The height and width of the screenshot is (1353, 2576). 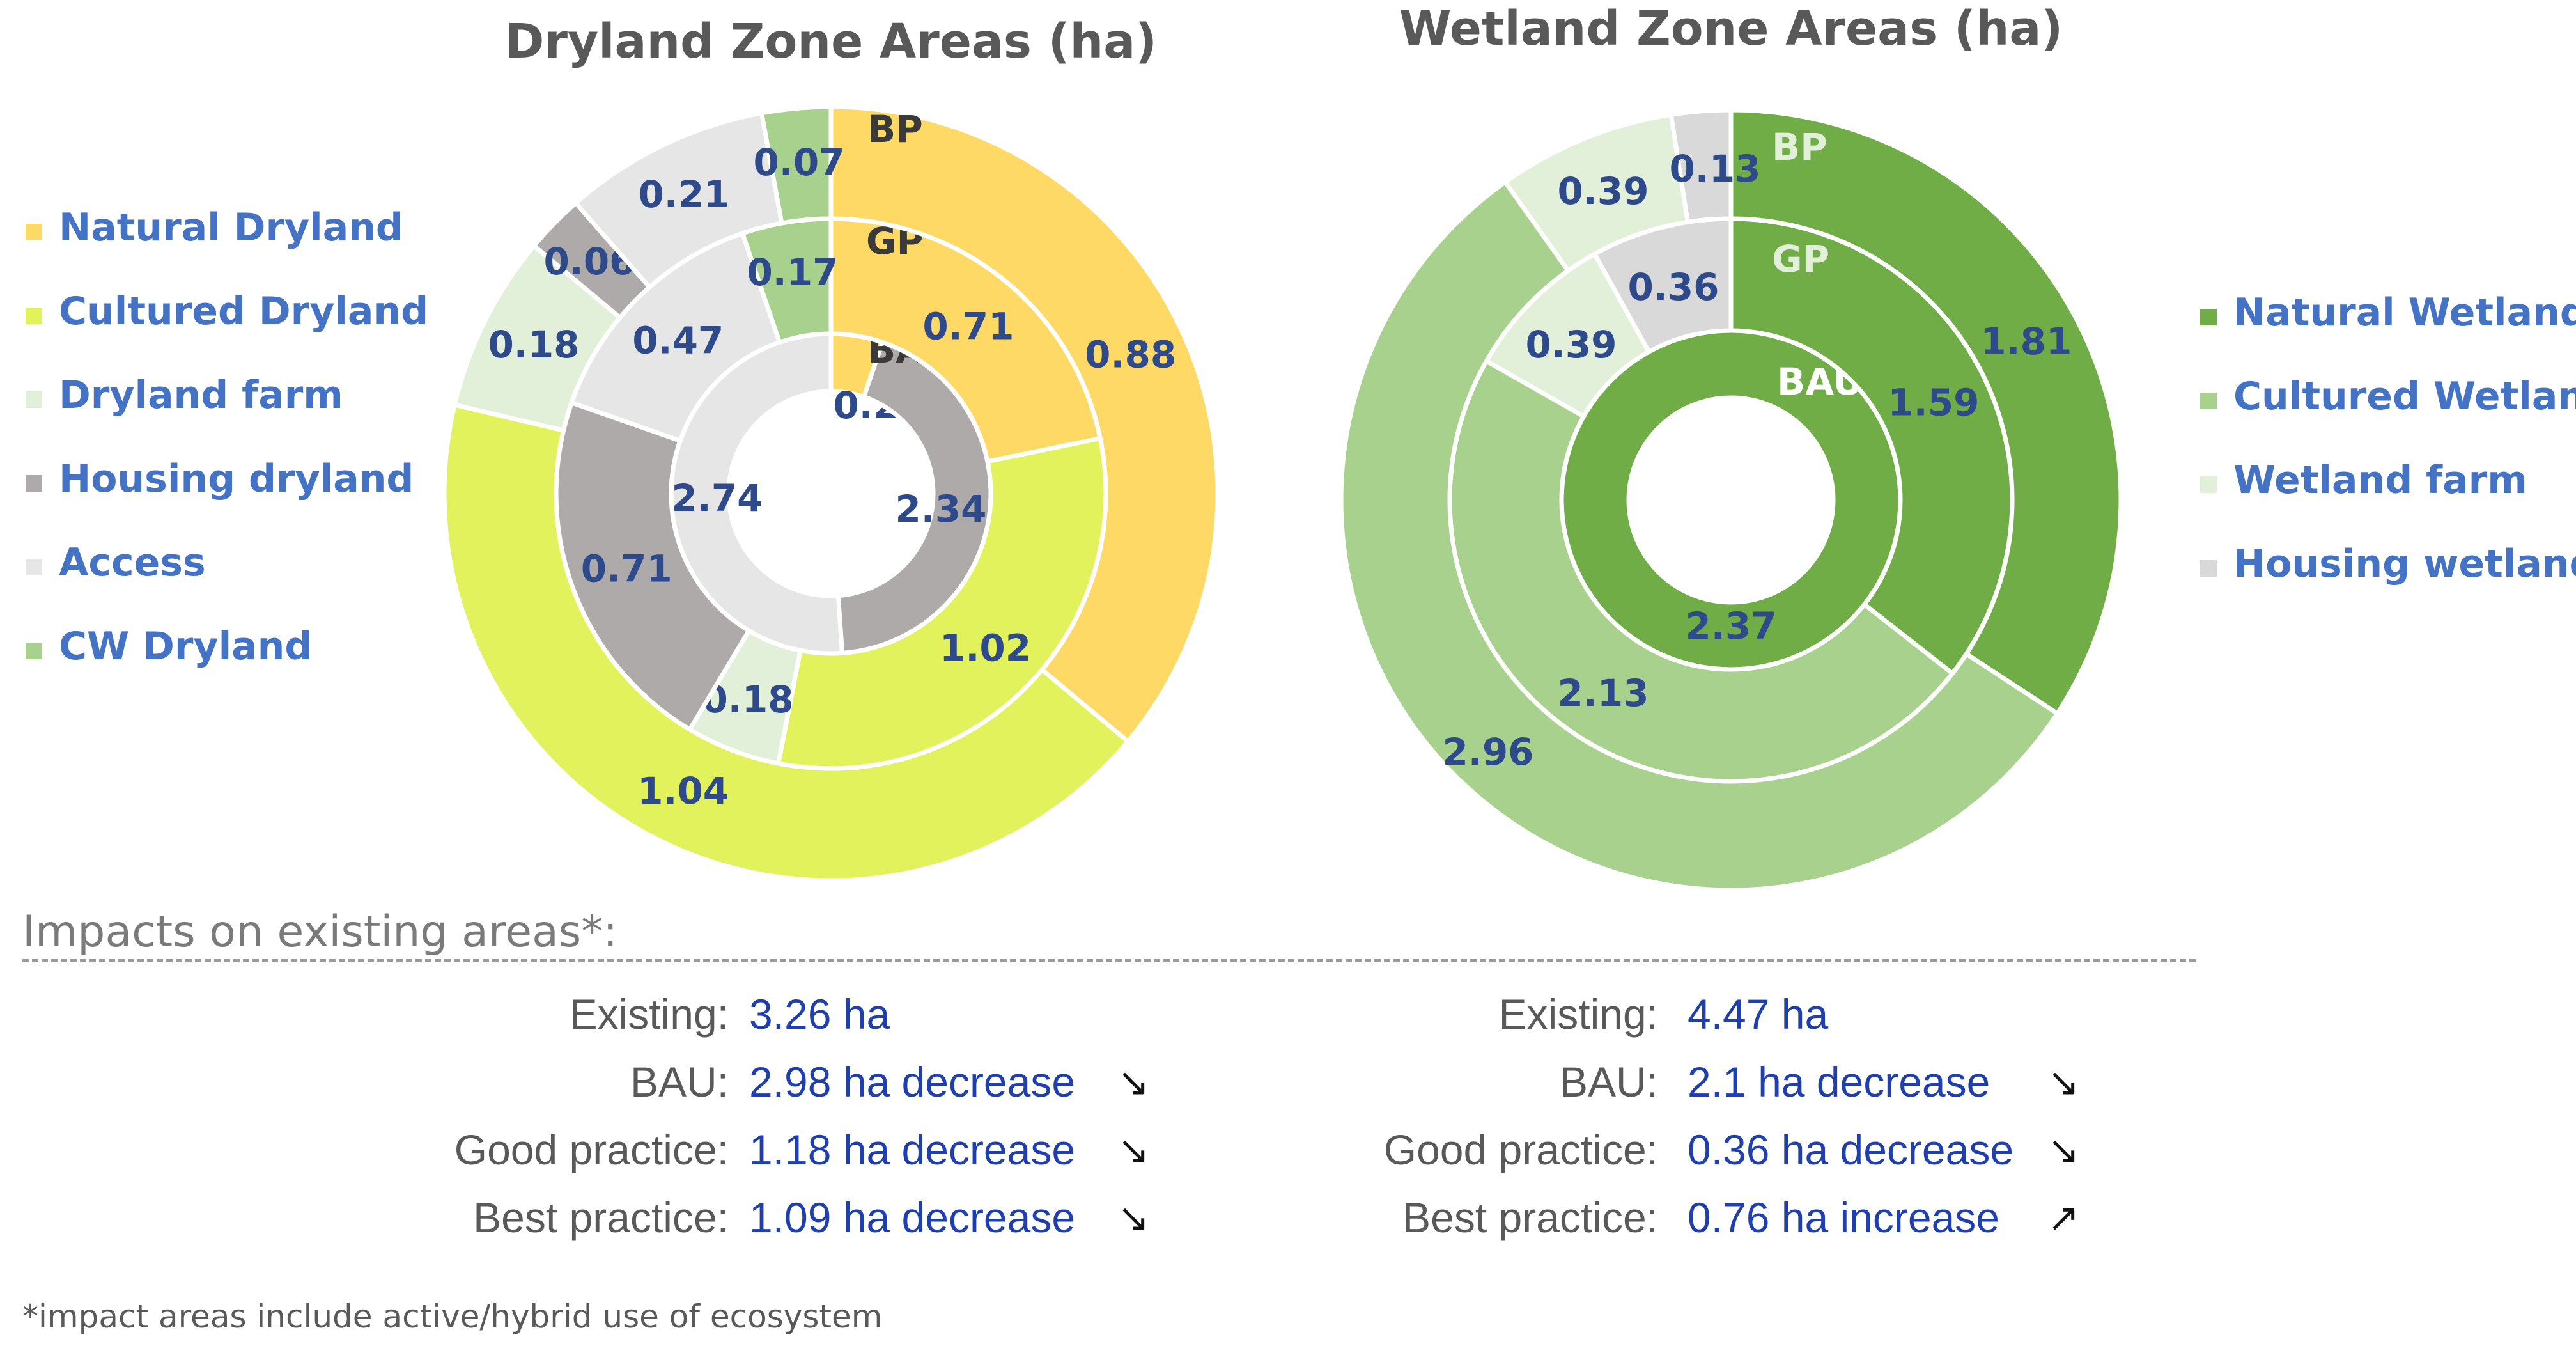 I want to click on wetland-bau-value-natural-wetland: 2.37, so click(x=1730, y=626).